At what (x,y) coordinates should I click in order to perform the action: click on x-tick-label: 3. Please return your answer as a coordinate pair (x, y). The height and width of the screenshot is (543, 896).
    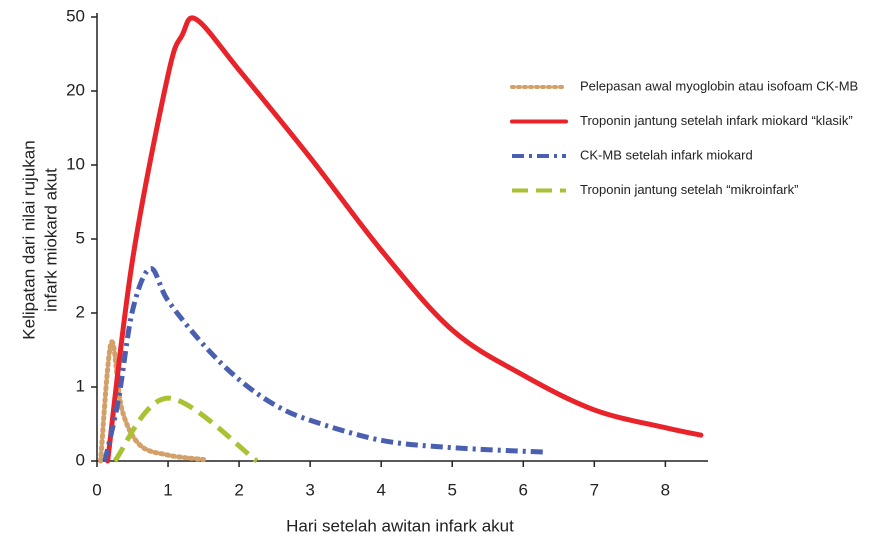
    Looking at the image, I should click on (309, 489).